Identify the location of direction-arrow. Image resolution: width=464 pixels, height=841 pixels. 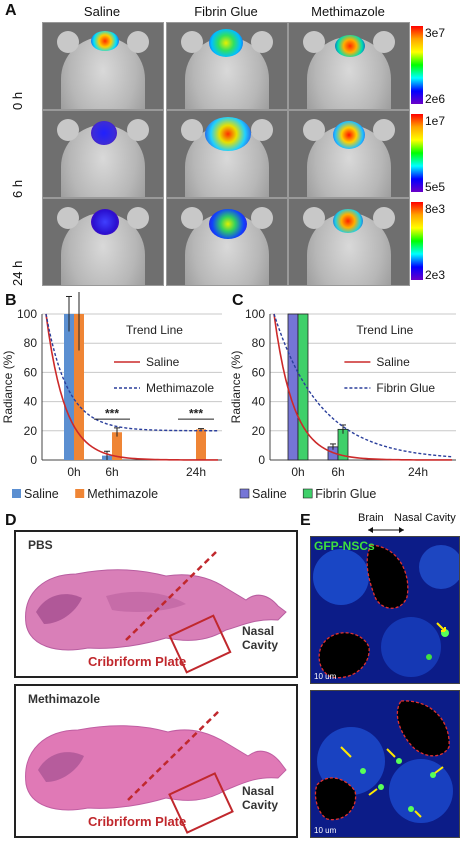
(386, 530).